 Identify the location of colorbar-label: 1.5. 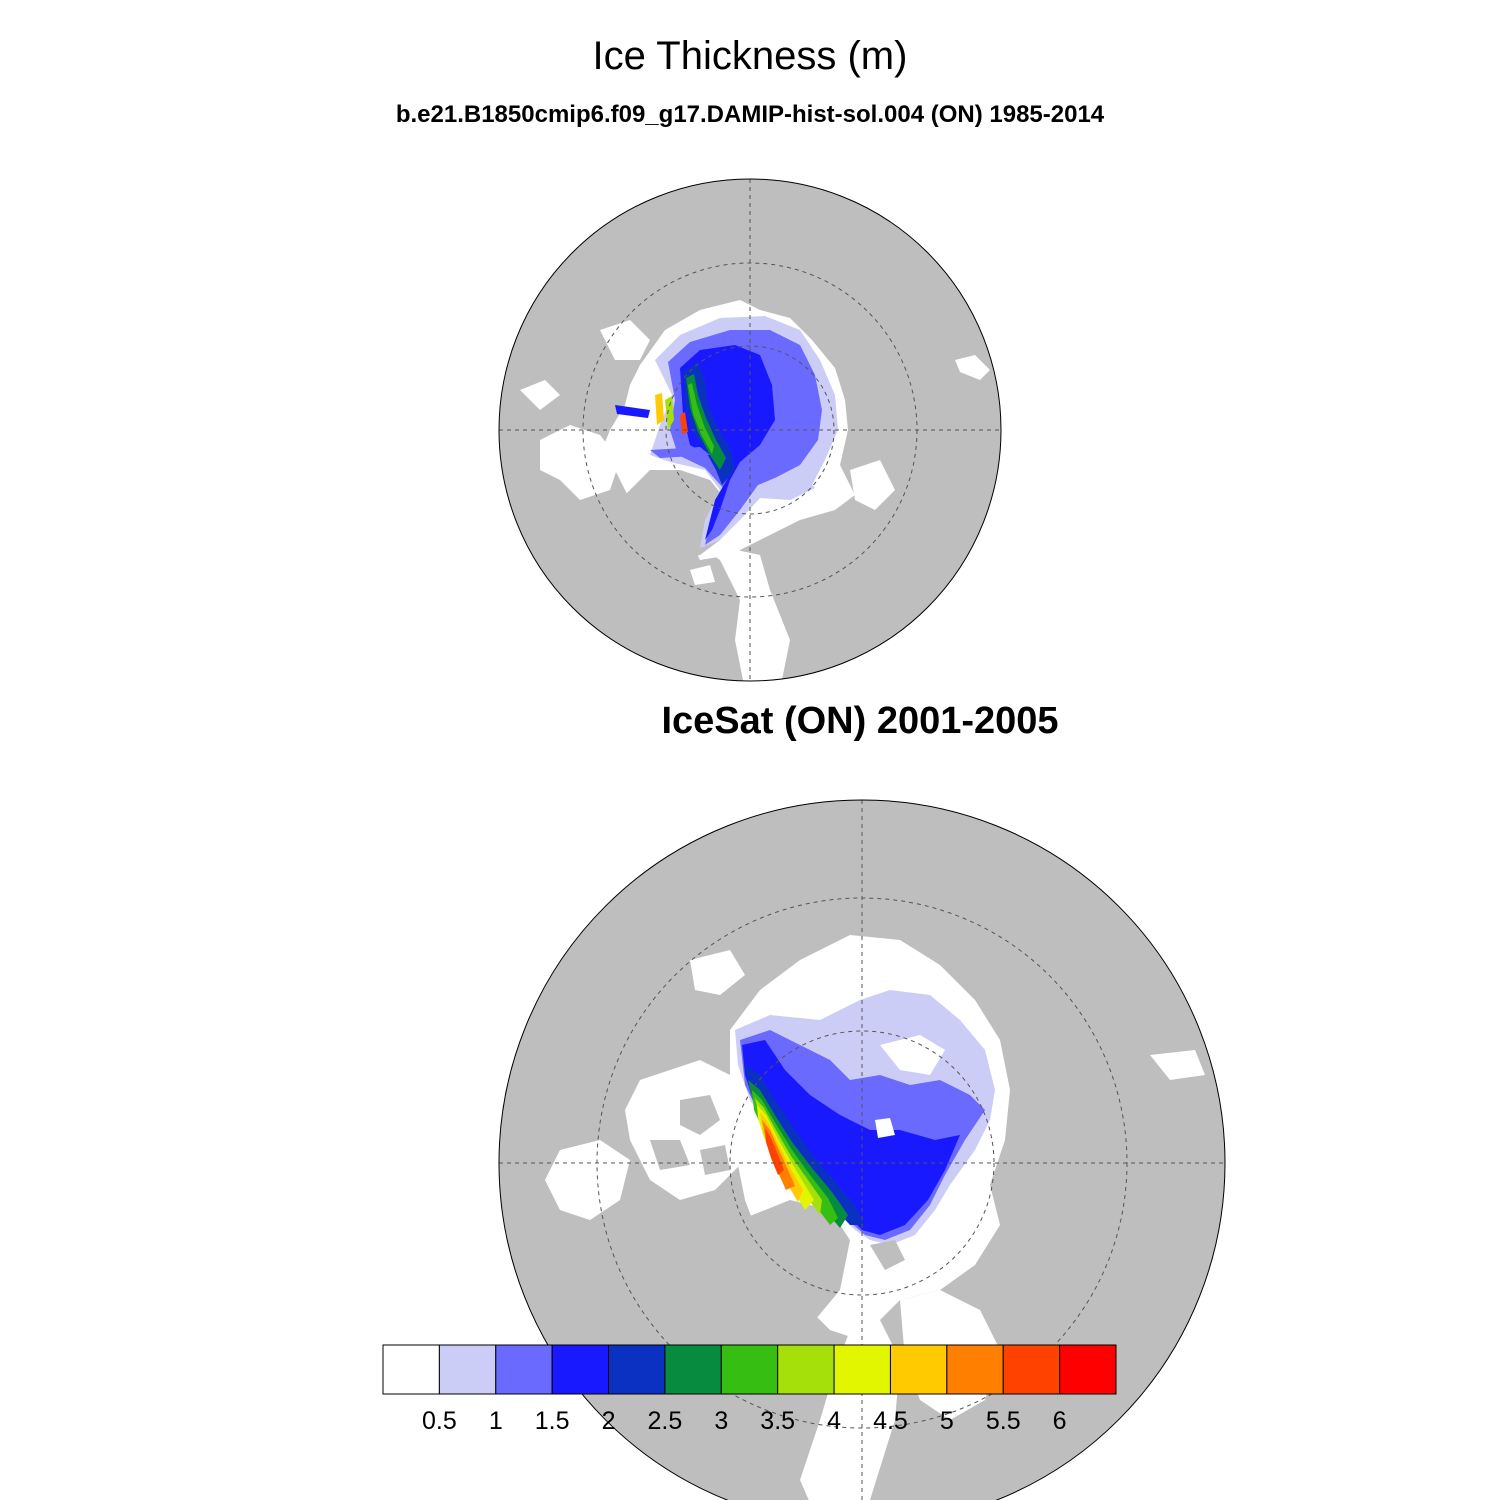
(552, 1421).